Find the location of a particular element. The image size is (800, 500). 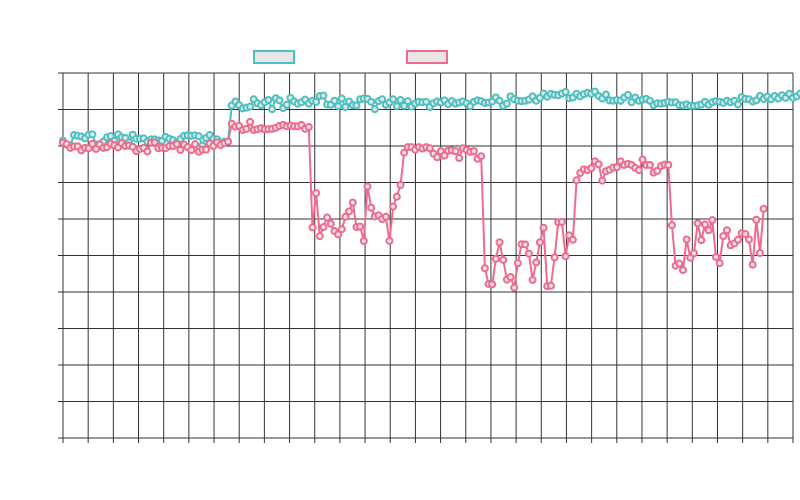

legend-swatch is located at coordinates (427, 57).